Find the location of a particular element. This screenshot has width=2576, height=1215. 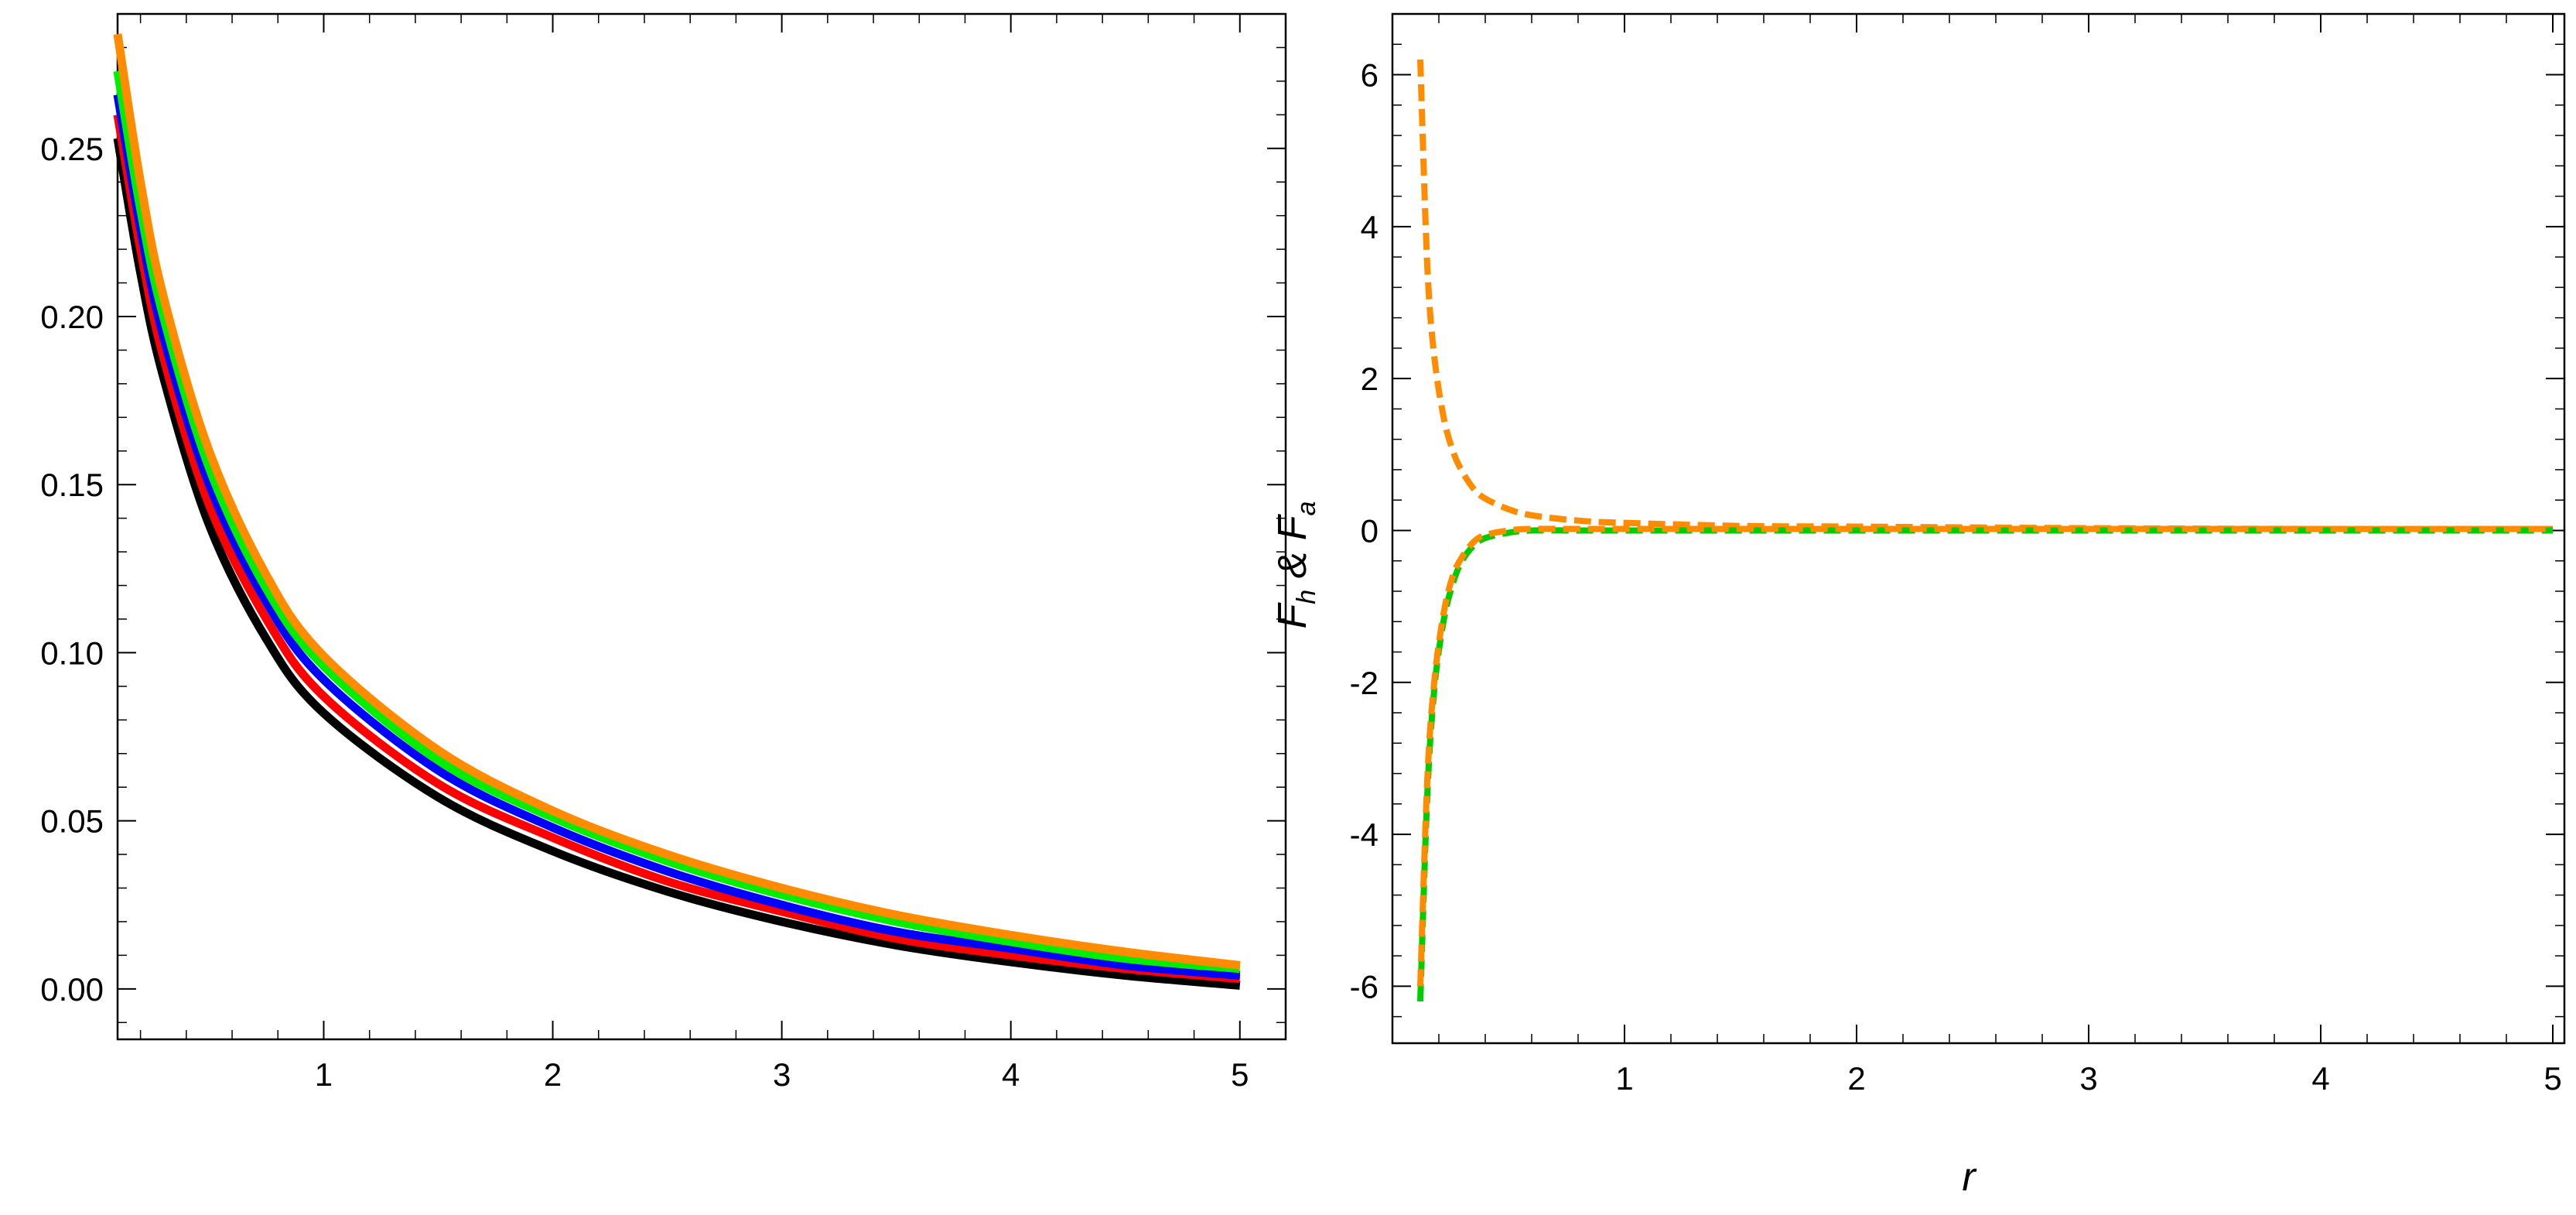

left-y-tick-label: 0.00 is located at coordinates (72, 990).